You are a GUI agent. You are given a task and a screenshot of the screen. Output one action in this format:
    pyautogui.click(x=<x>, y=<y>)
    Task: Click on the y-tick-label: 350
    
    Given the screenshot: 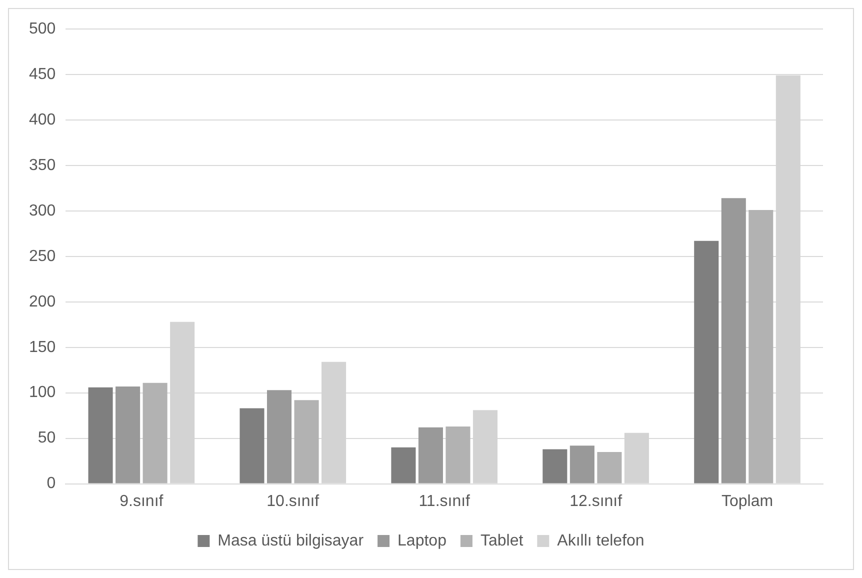 What is the action you would take?
    pyautogui.click(x=42, y=165)
    